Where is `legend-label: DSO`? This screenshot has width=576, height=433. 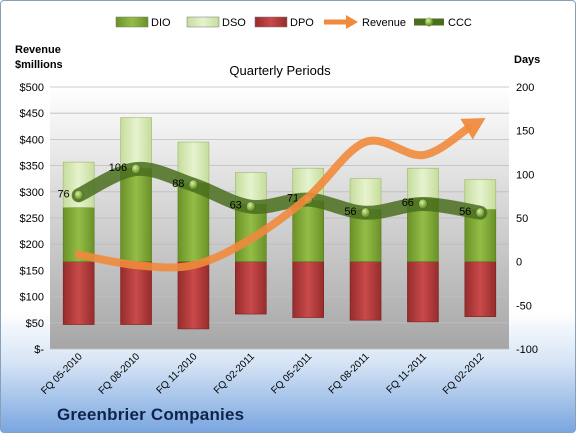
legend-label: DSO is located at coordinates (234, 23).